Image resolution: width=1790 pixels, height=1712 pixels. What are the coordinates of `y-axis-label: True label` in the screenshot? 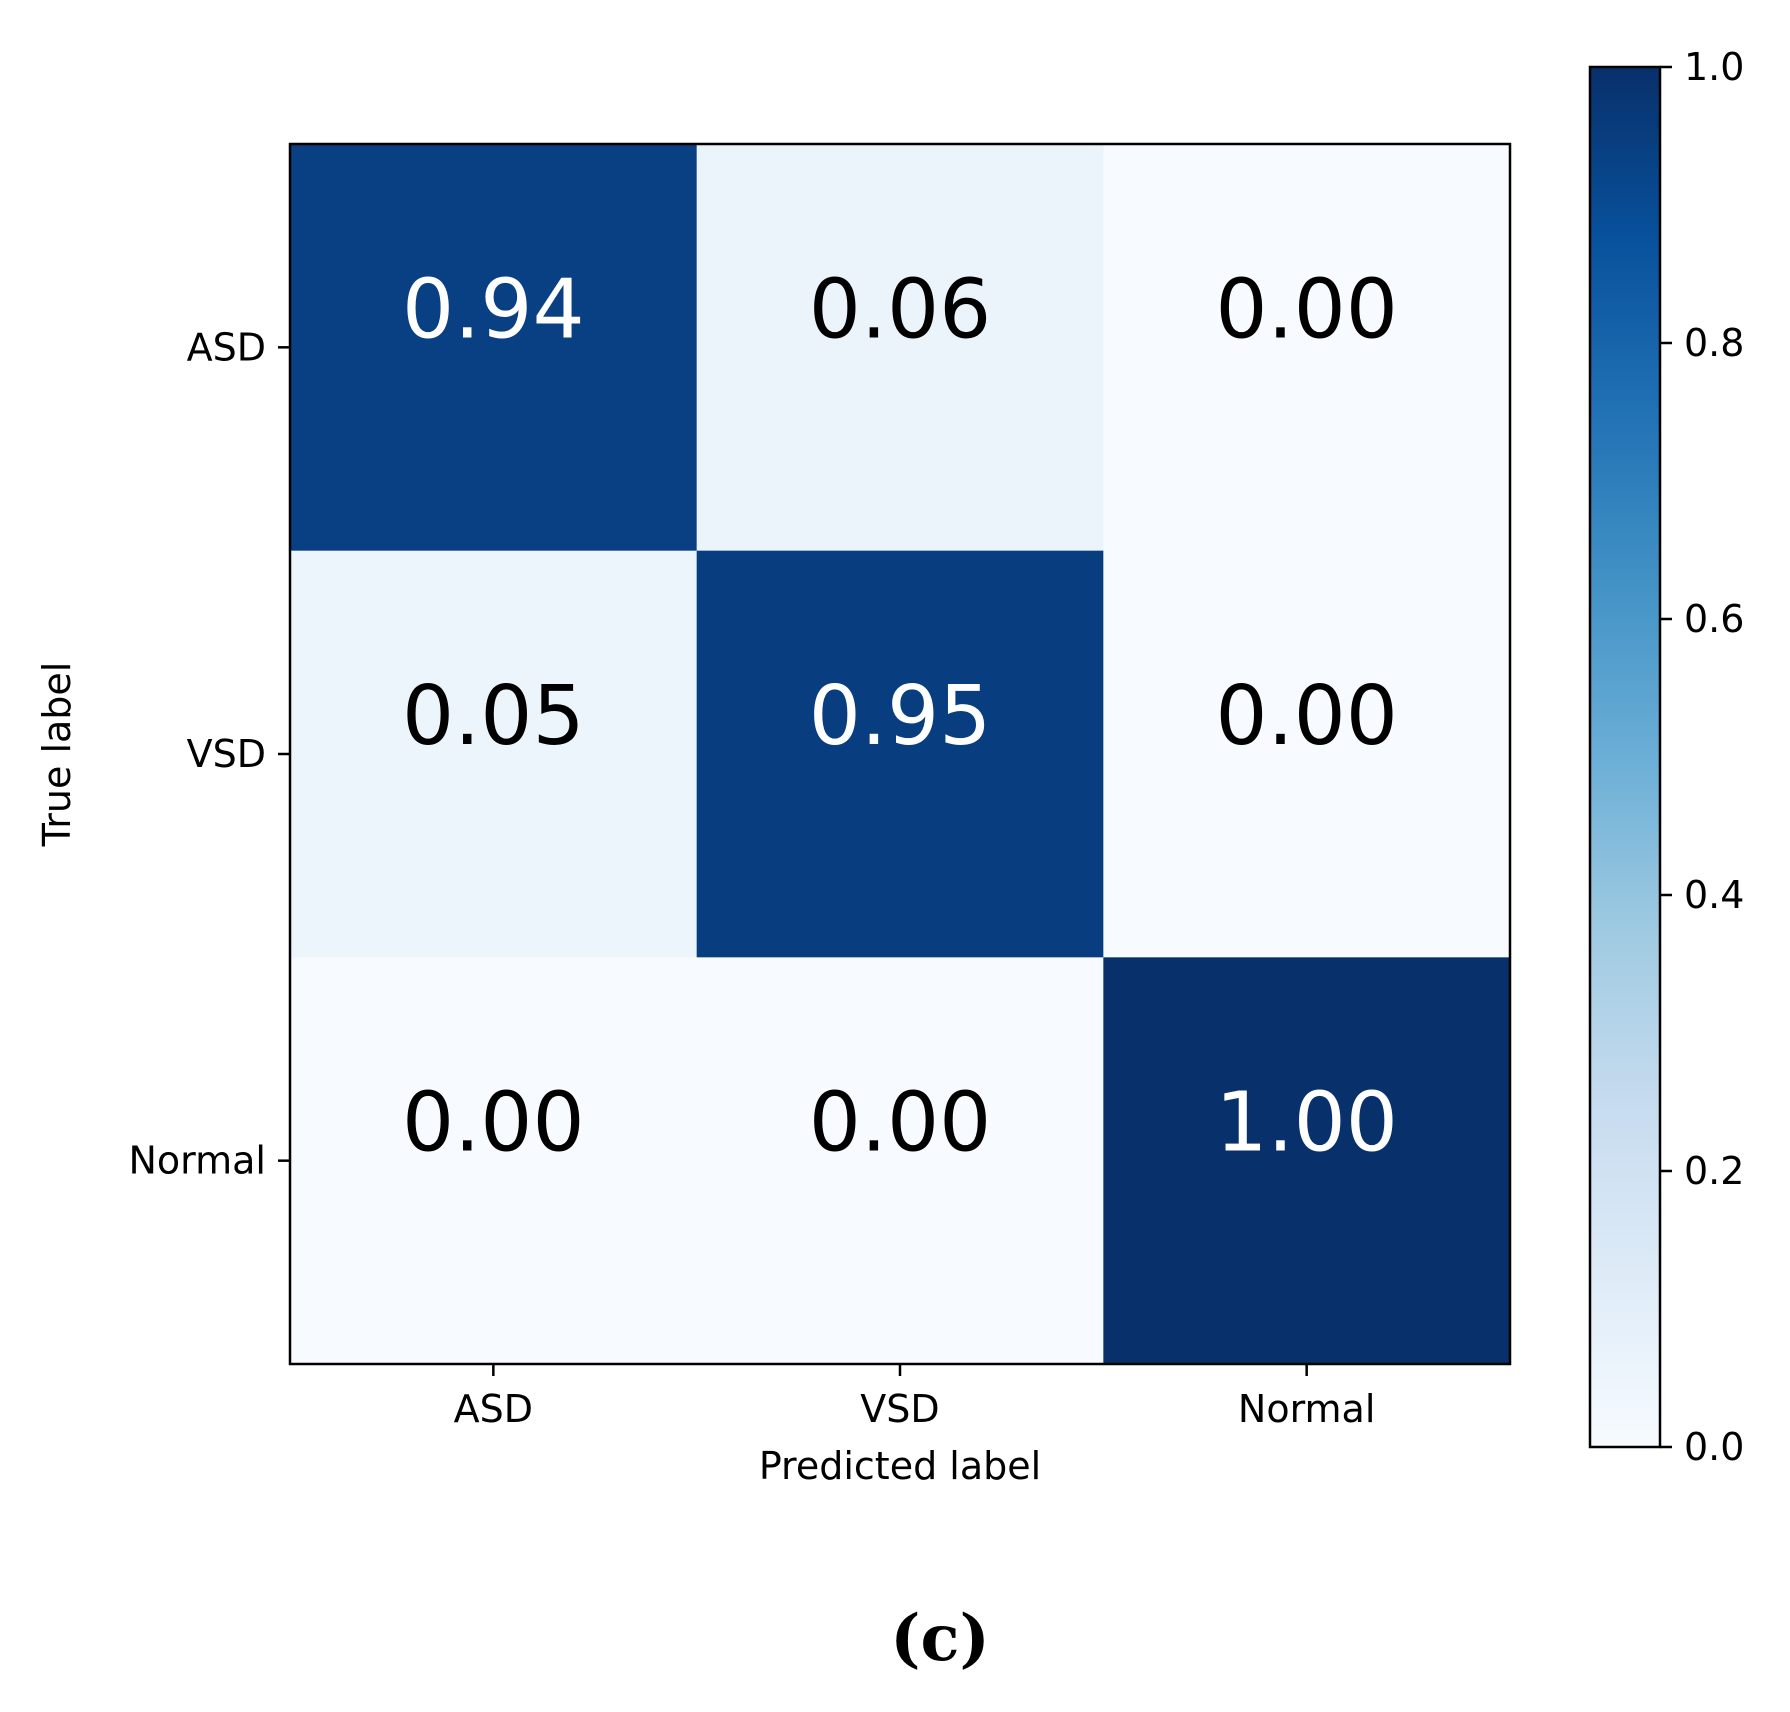 It's located at (57, 755).